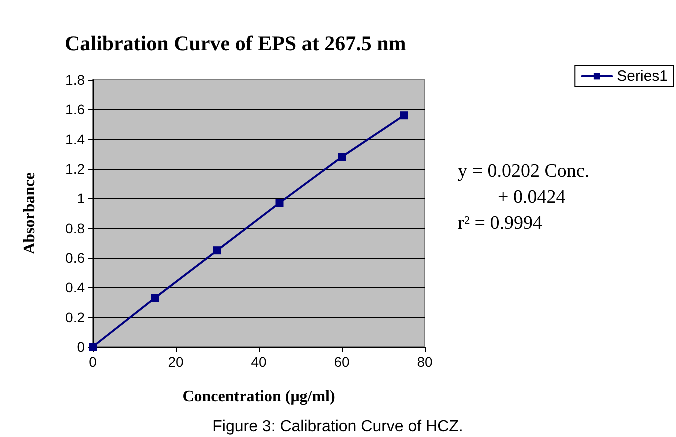 This screenshot has height=437, width=676. Describe the element at coordinates (338, 427) in the screenshot. I see `caption: Figure 3: Calibration Curve of HCZ.` at that location.